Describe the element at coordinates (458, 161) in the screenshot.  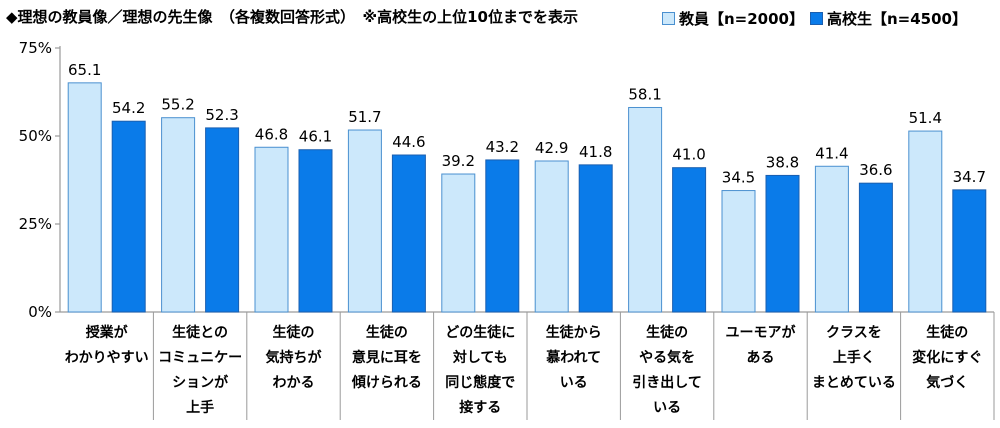
I see `data-label-teacher: 39.2` at that location.